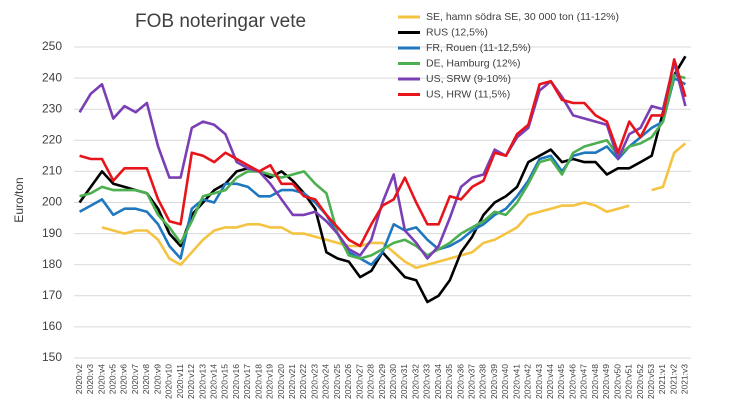  What do you see at coordinates (572, 381) in the screenshot?
I see `x-tick-label: 2020:v46` at bounding box center [572, 381].